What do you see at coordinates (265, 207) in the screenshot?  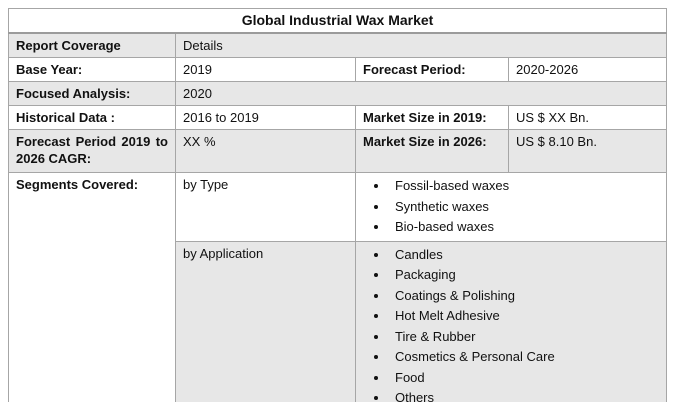 I see `by-type-label: by Type` at bounding box center [265, 207].